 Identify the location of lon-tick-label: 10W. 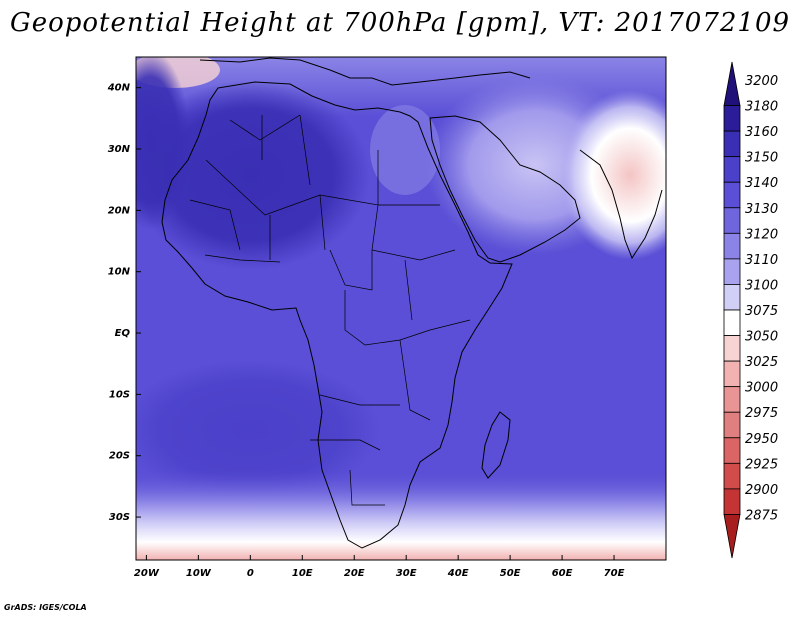
(199, 573).